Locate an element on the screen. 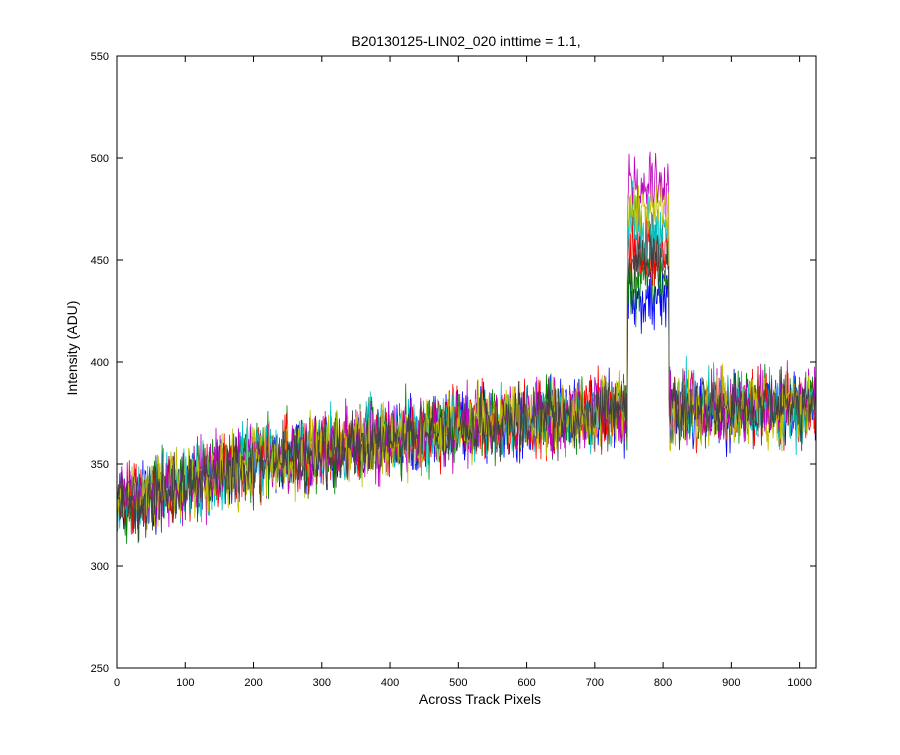  x-tick-label: 500 is located at coordinates (458, 683).